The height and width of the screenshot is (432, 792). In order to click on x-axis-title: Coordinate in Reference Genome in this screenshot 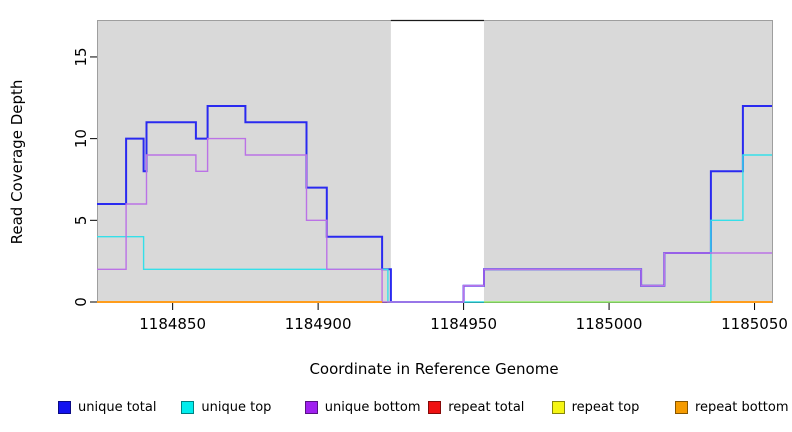, I will do `click(433, 369)`.